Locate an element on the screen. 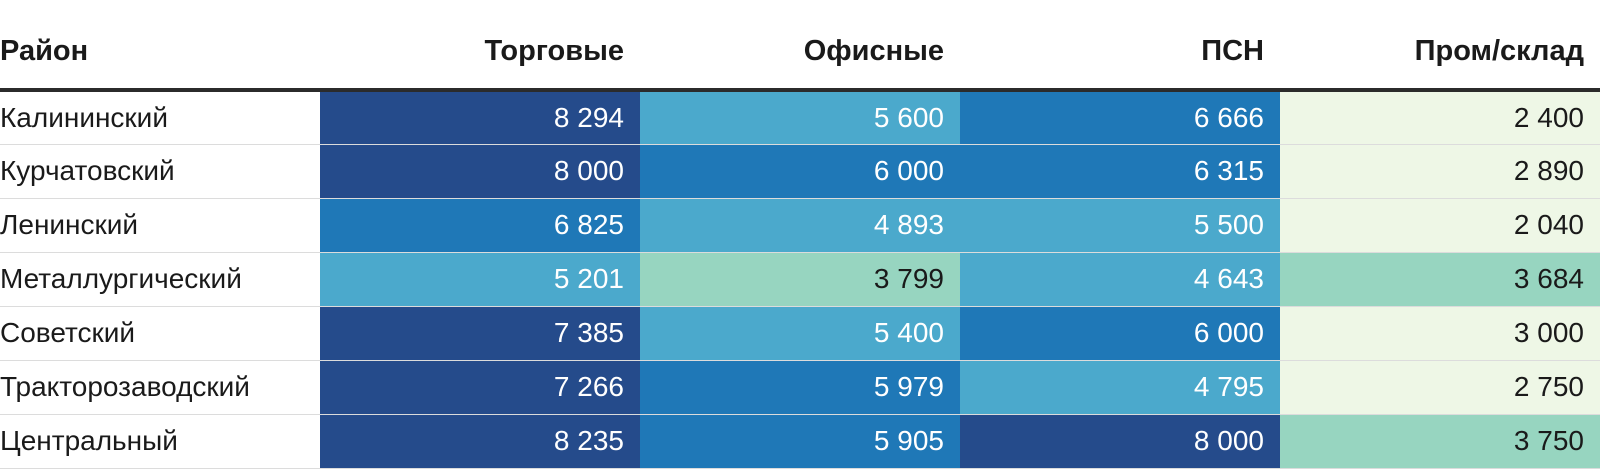 The width and height of the screenshot is (1600, 470). table-row: Советский 7 385 5 400 6 000 3 000 is located at coordinates (800, 333).